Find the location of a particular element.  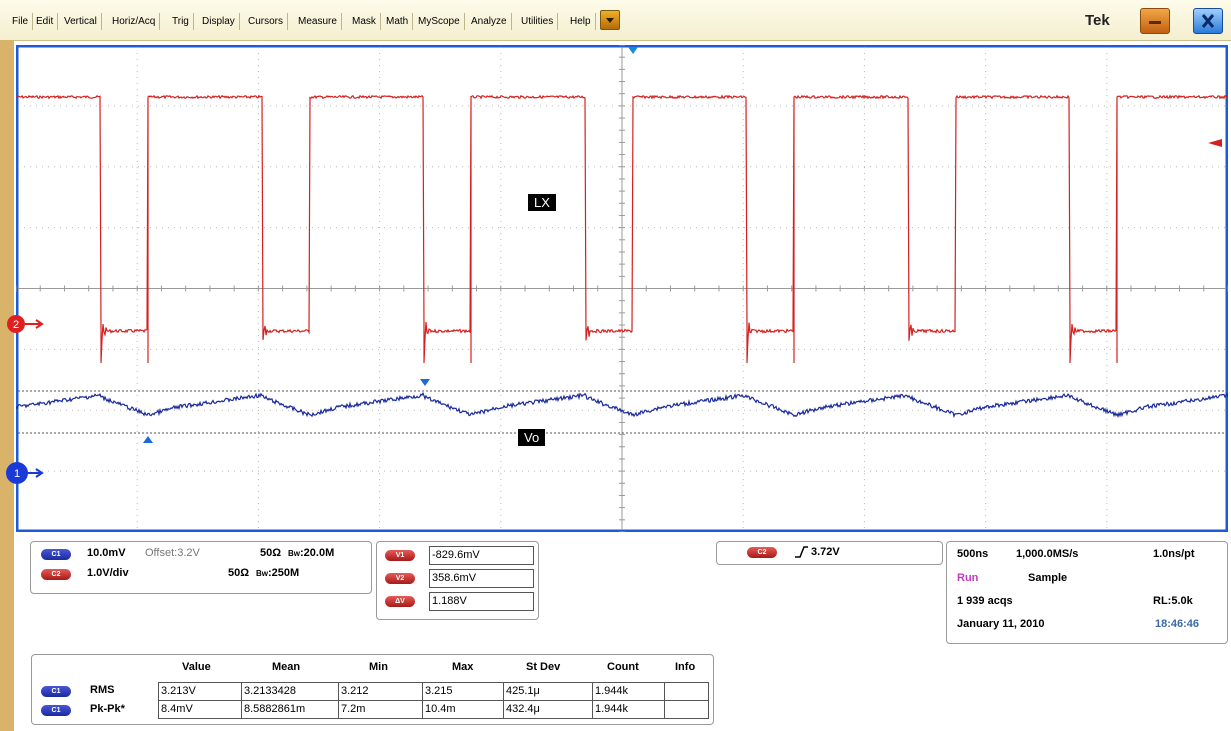

menu-horiz-acq: Horiz/Acq is located at coordinates (134, 21).